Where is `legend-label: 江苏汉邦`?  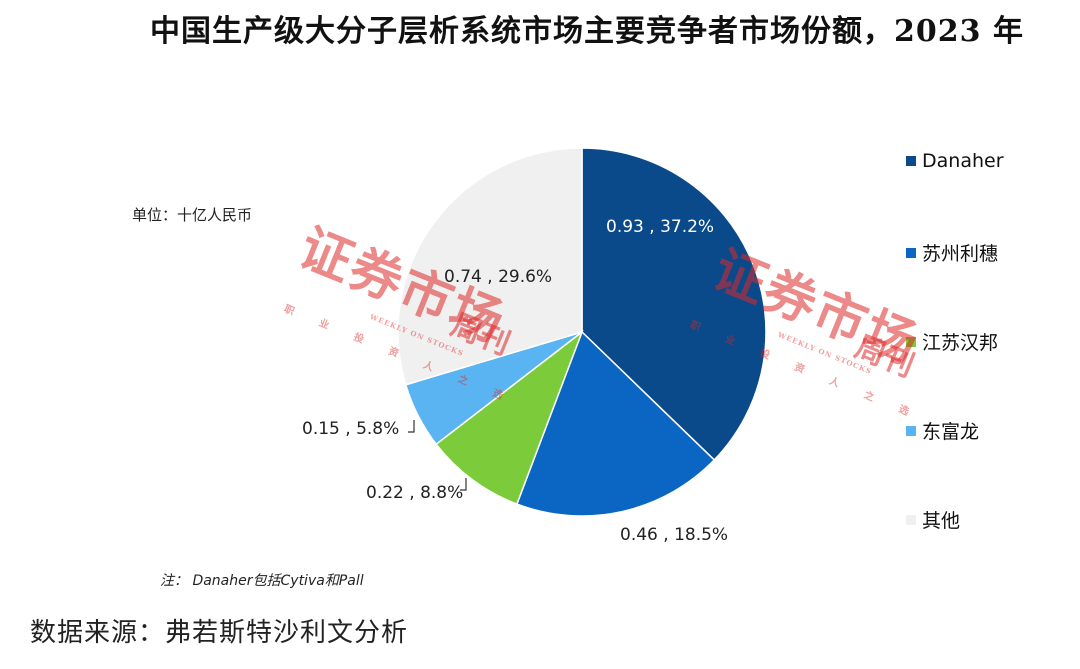 legend-label: 江苏汉邦 is located at coordinates (960, 343).